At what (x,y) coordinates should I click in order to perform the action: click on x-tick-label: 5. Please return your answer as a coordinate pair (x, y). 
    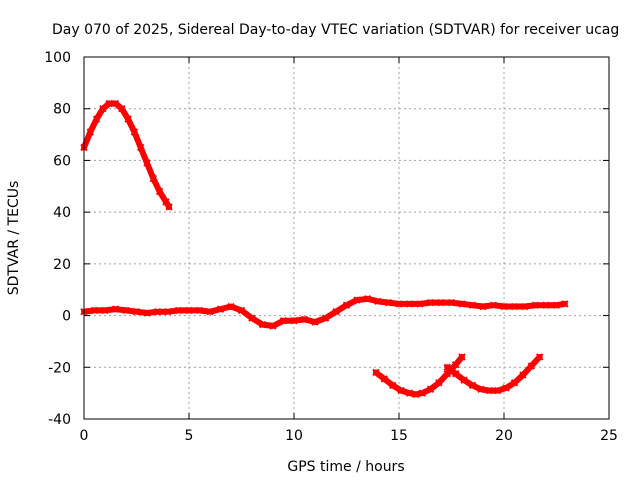
    Looking at the image, I should click on (189, 436).